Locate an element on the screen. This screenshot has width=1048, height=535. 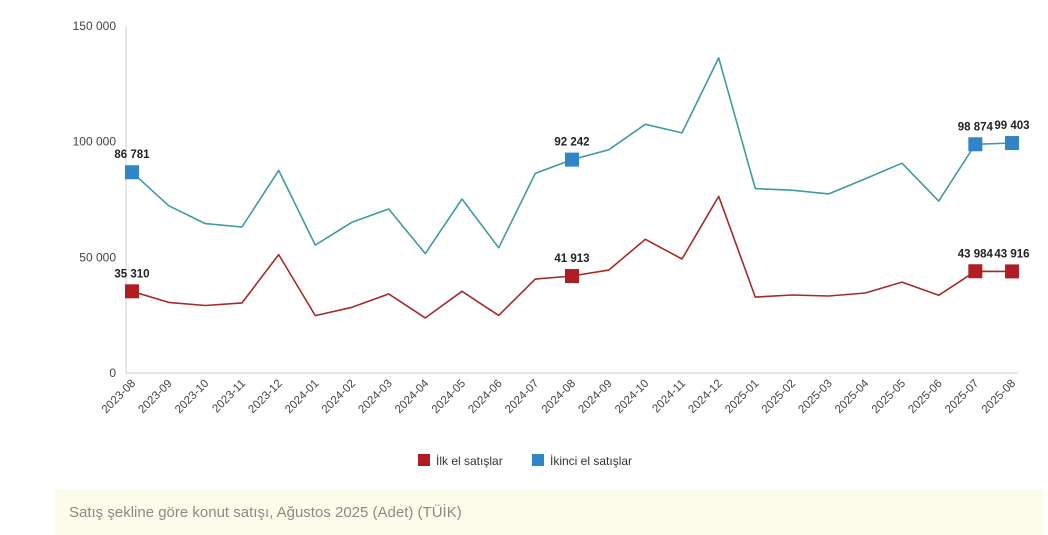
legend-swatch-ilk-el is located at coordinates (424, 460).